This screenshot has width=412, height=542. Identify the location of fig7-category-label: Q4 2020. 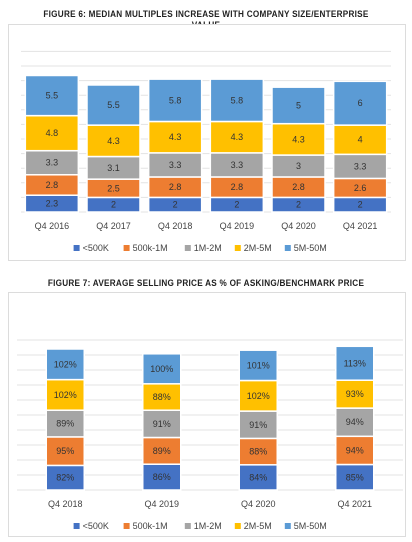
(258, 504).